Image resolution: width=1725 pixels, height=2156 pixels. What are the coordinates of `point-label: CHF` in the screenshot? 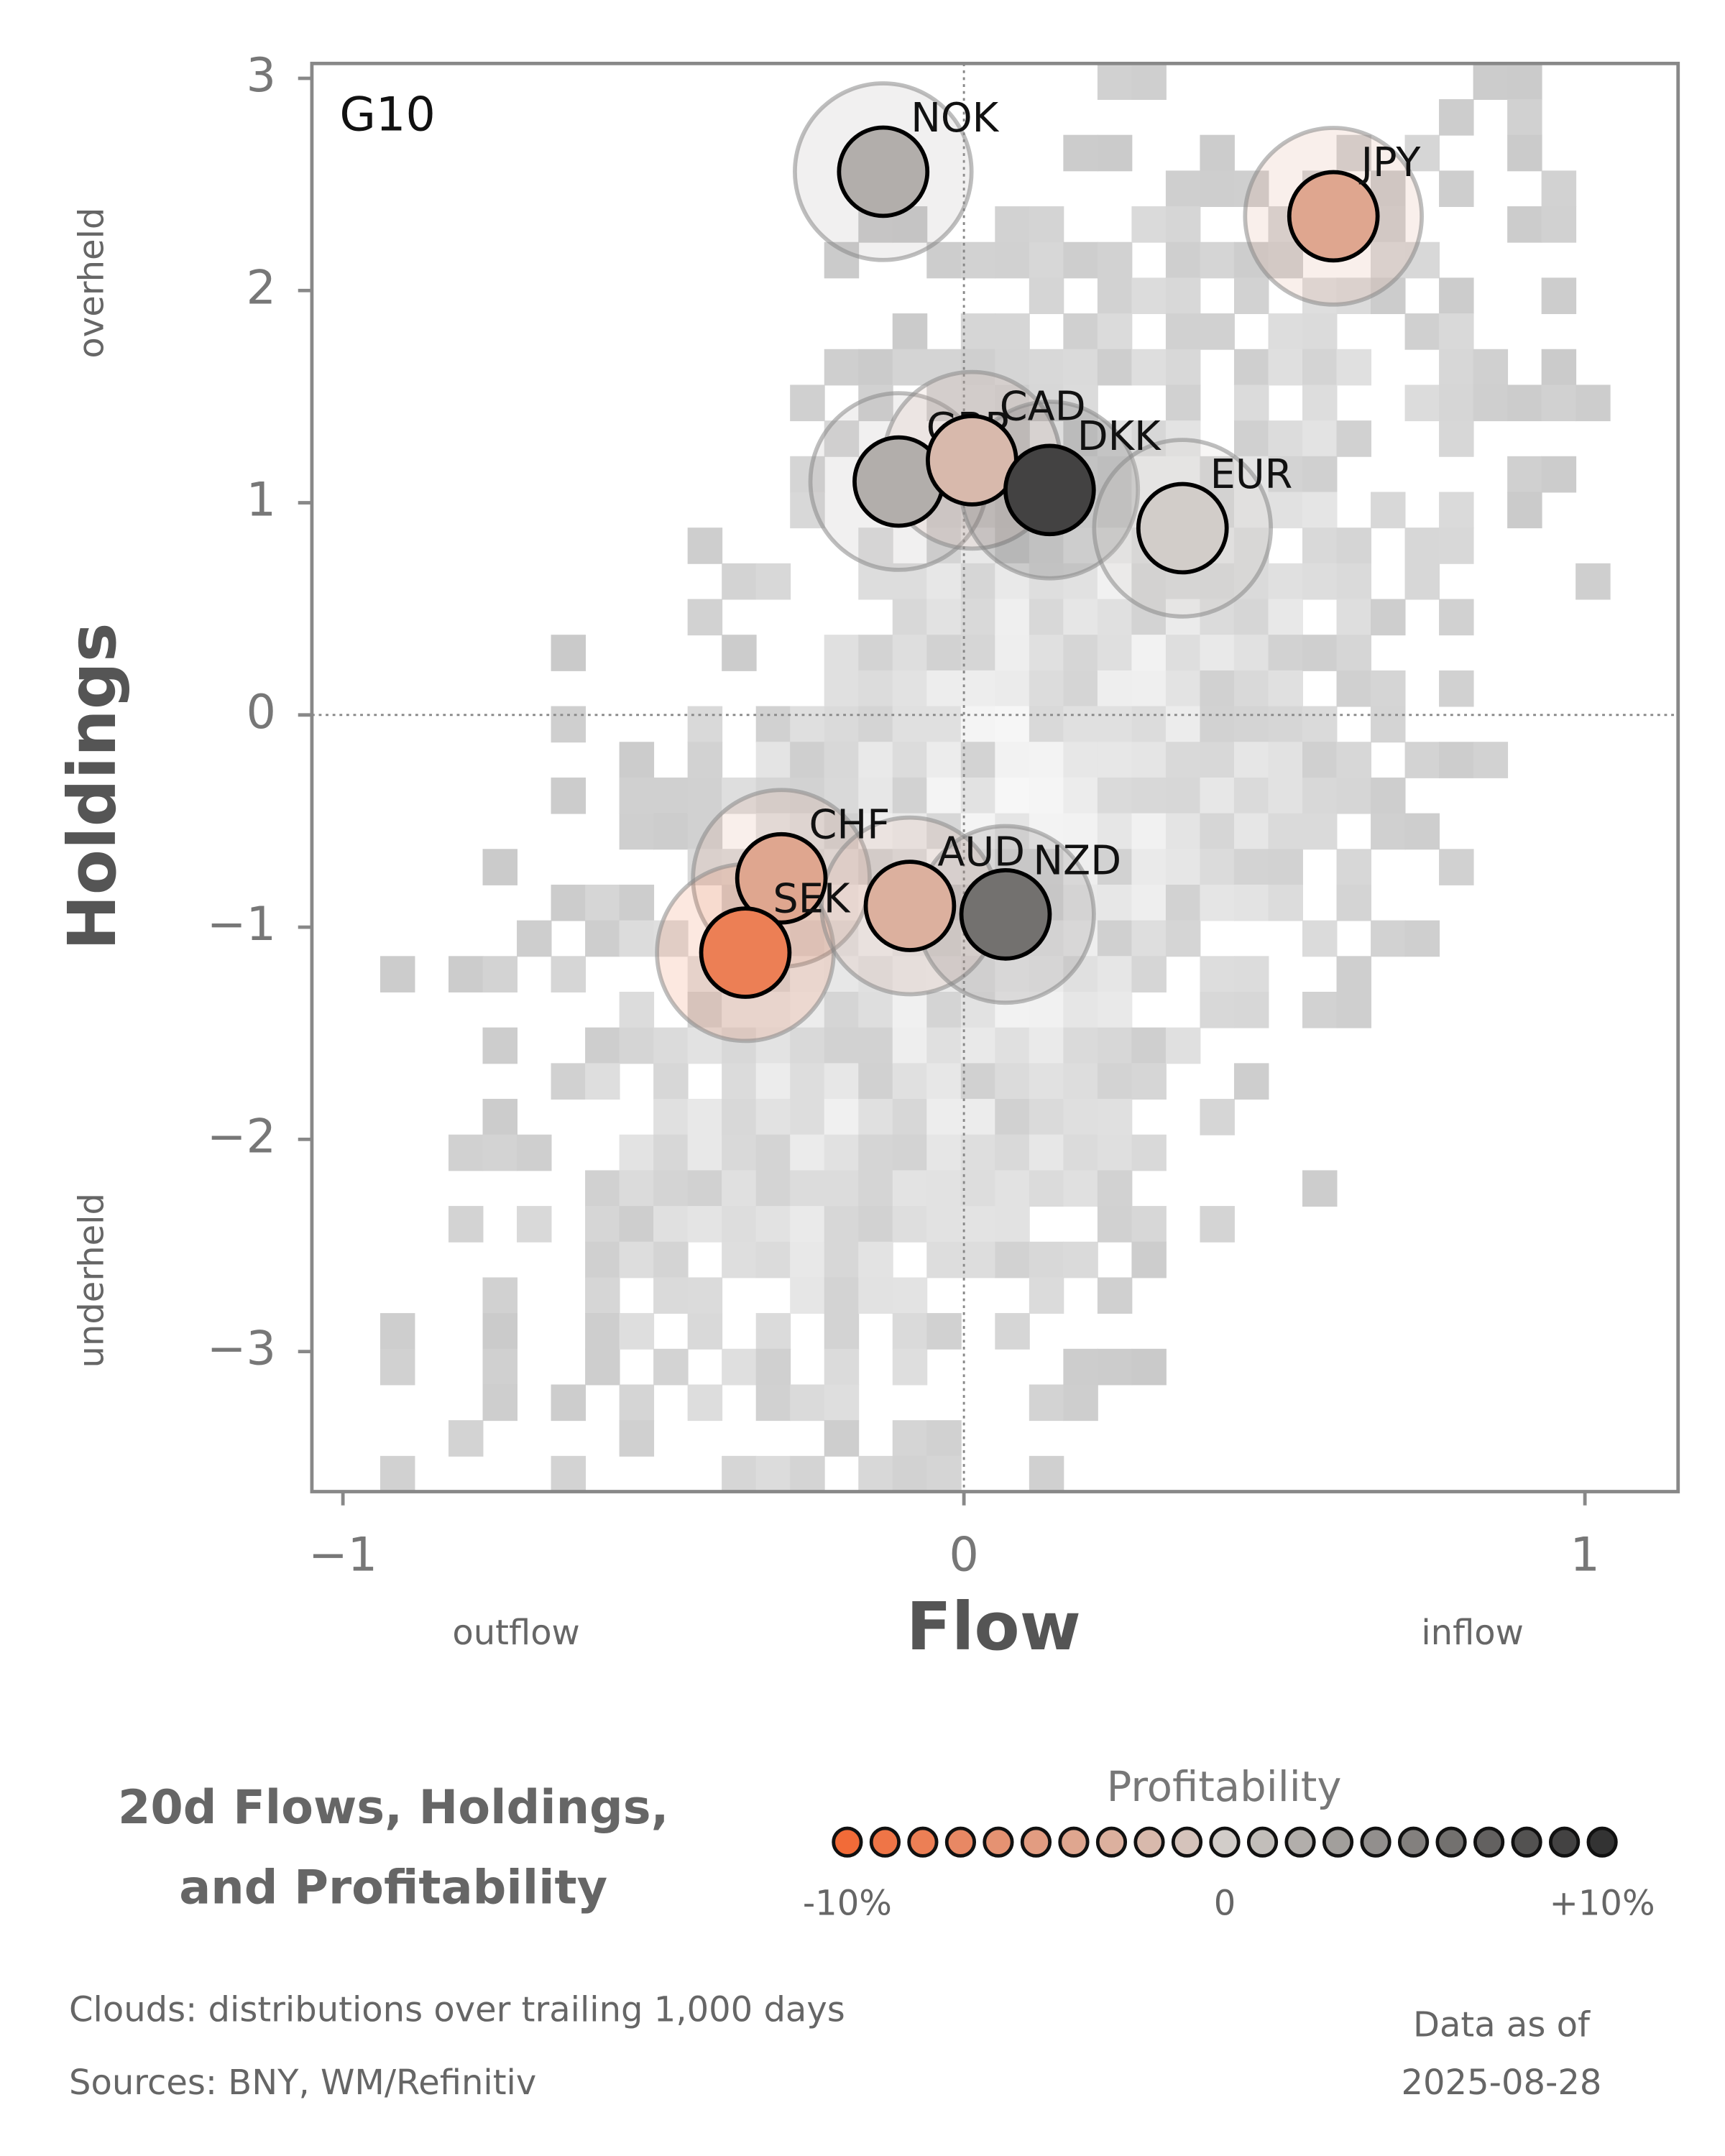 It's located at (850, 824).